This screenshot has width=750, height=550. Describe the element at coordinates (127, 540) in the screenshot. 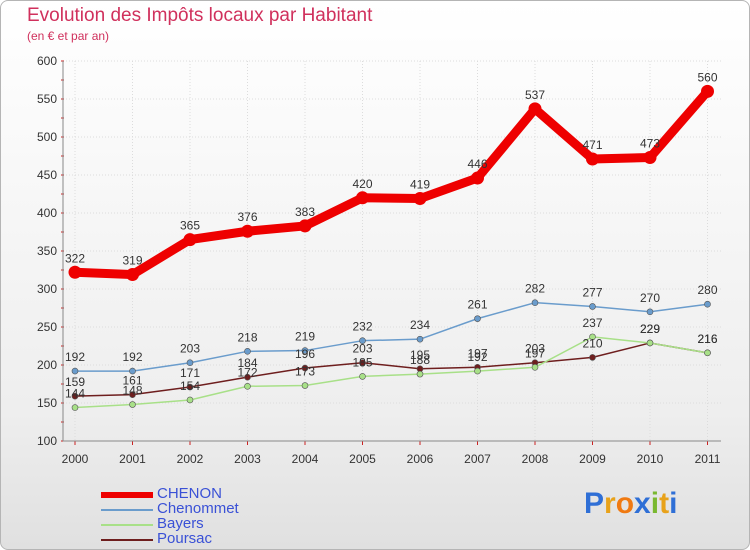

I see `legend-swatch-poursac` at that location.